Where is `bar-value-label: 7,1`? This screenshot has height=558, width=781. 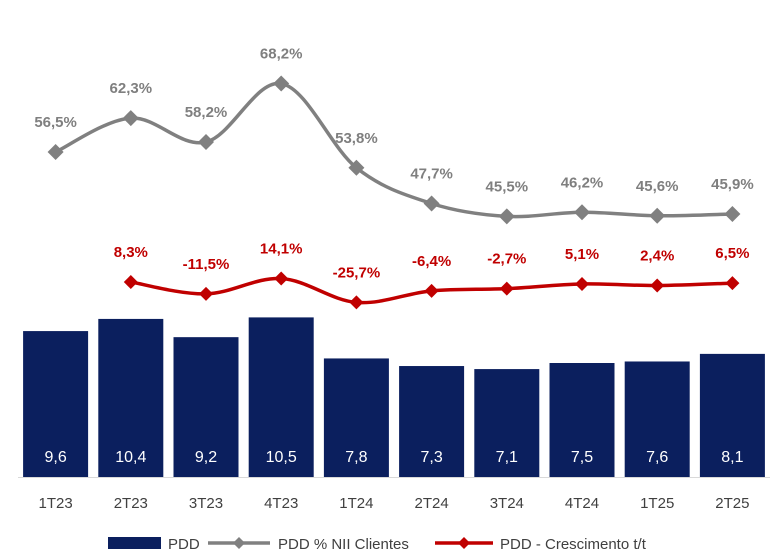
bar-value-label: 7,1 is located at coordinates (507, 457).